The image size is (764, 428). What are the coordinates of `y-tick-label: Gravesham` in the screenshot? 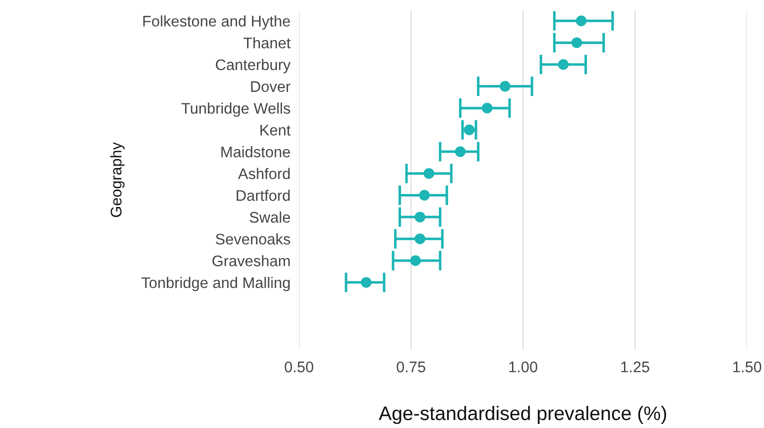 It's located at (251, 260).